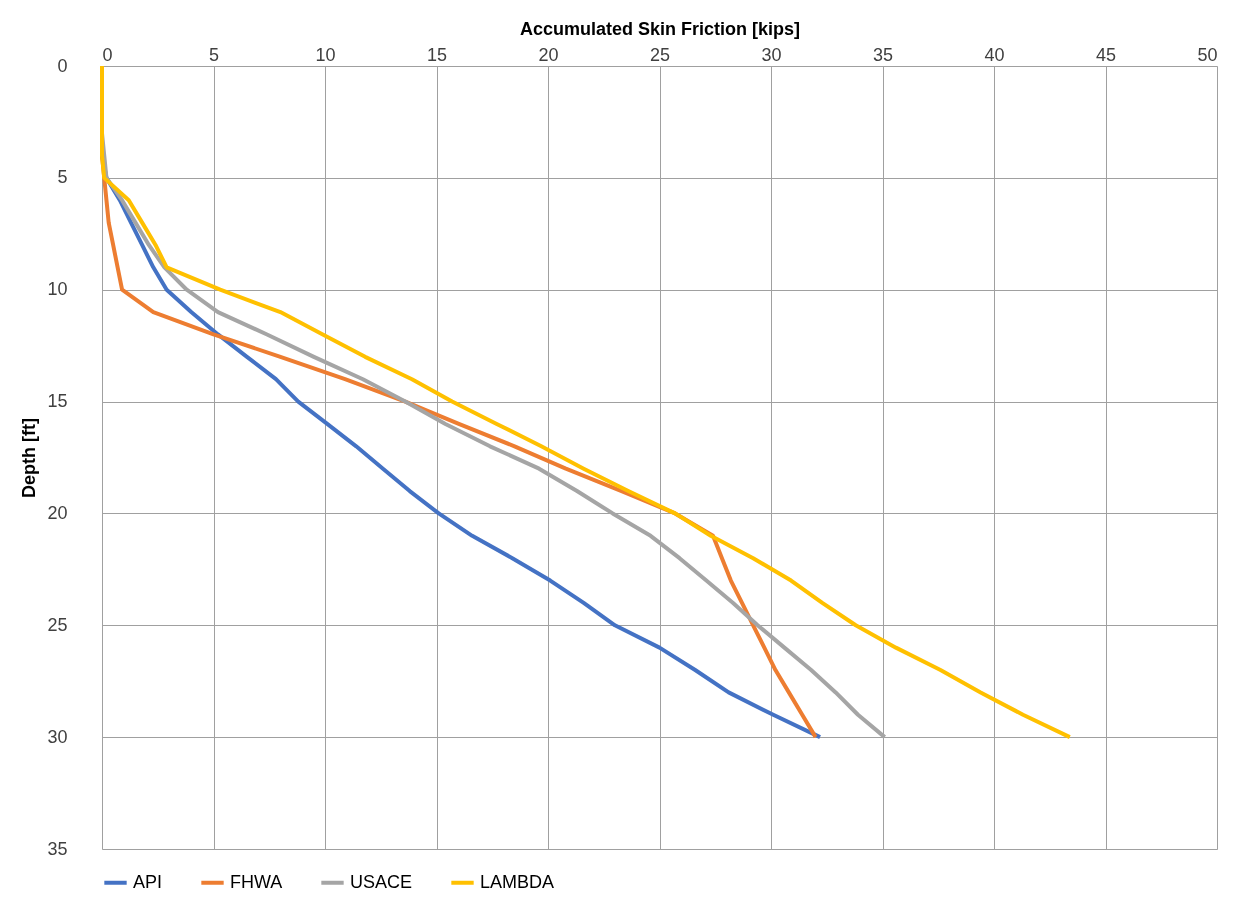  What do you see at coordinates (29, 458) in the screenshot?
I see `y-axis-title: Depth [ft]` at bounding box center [29, 458].